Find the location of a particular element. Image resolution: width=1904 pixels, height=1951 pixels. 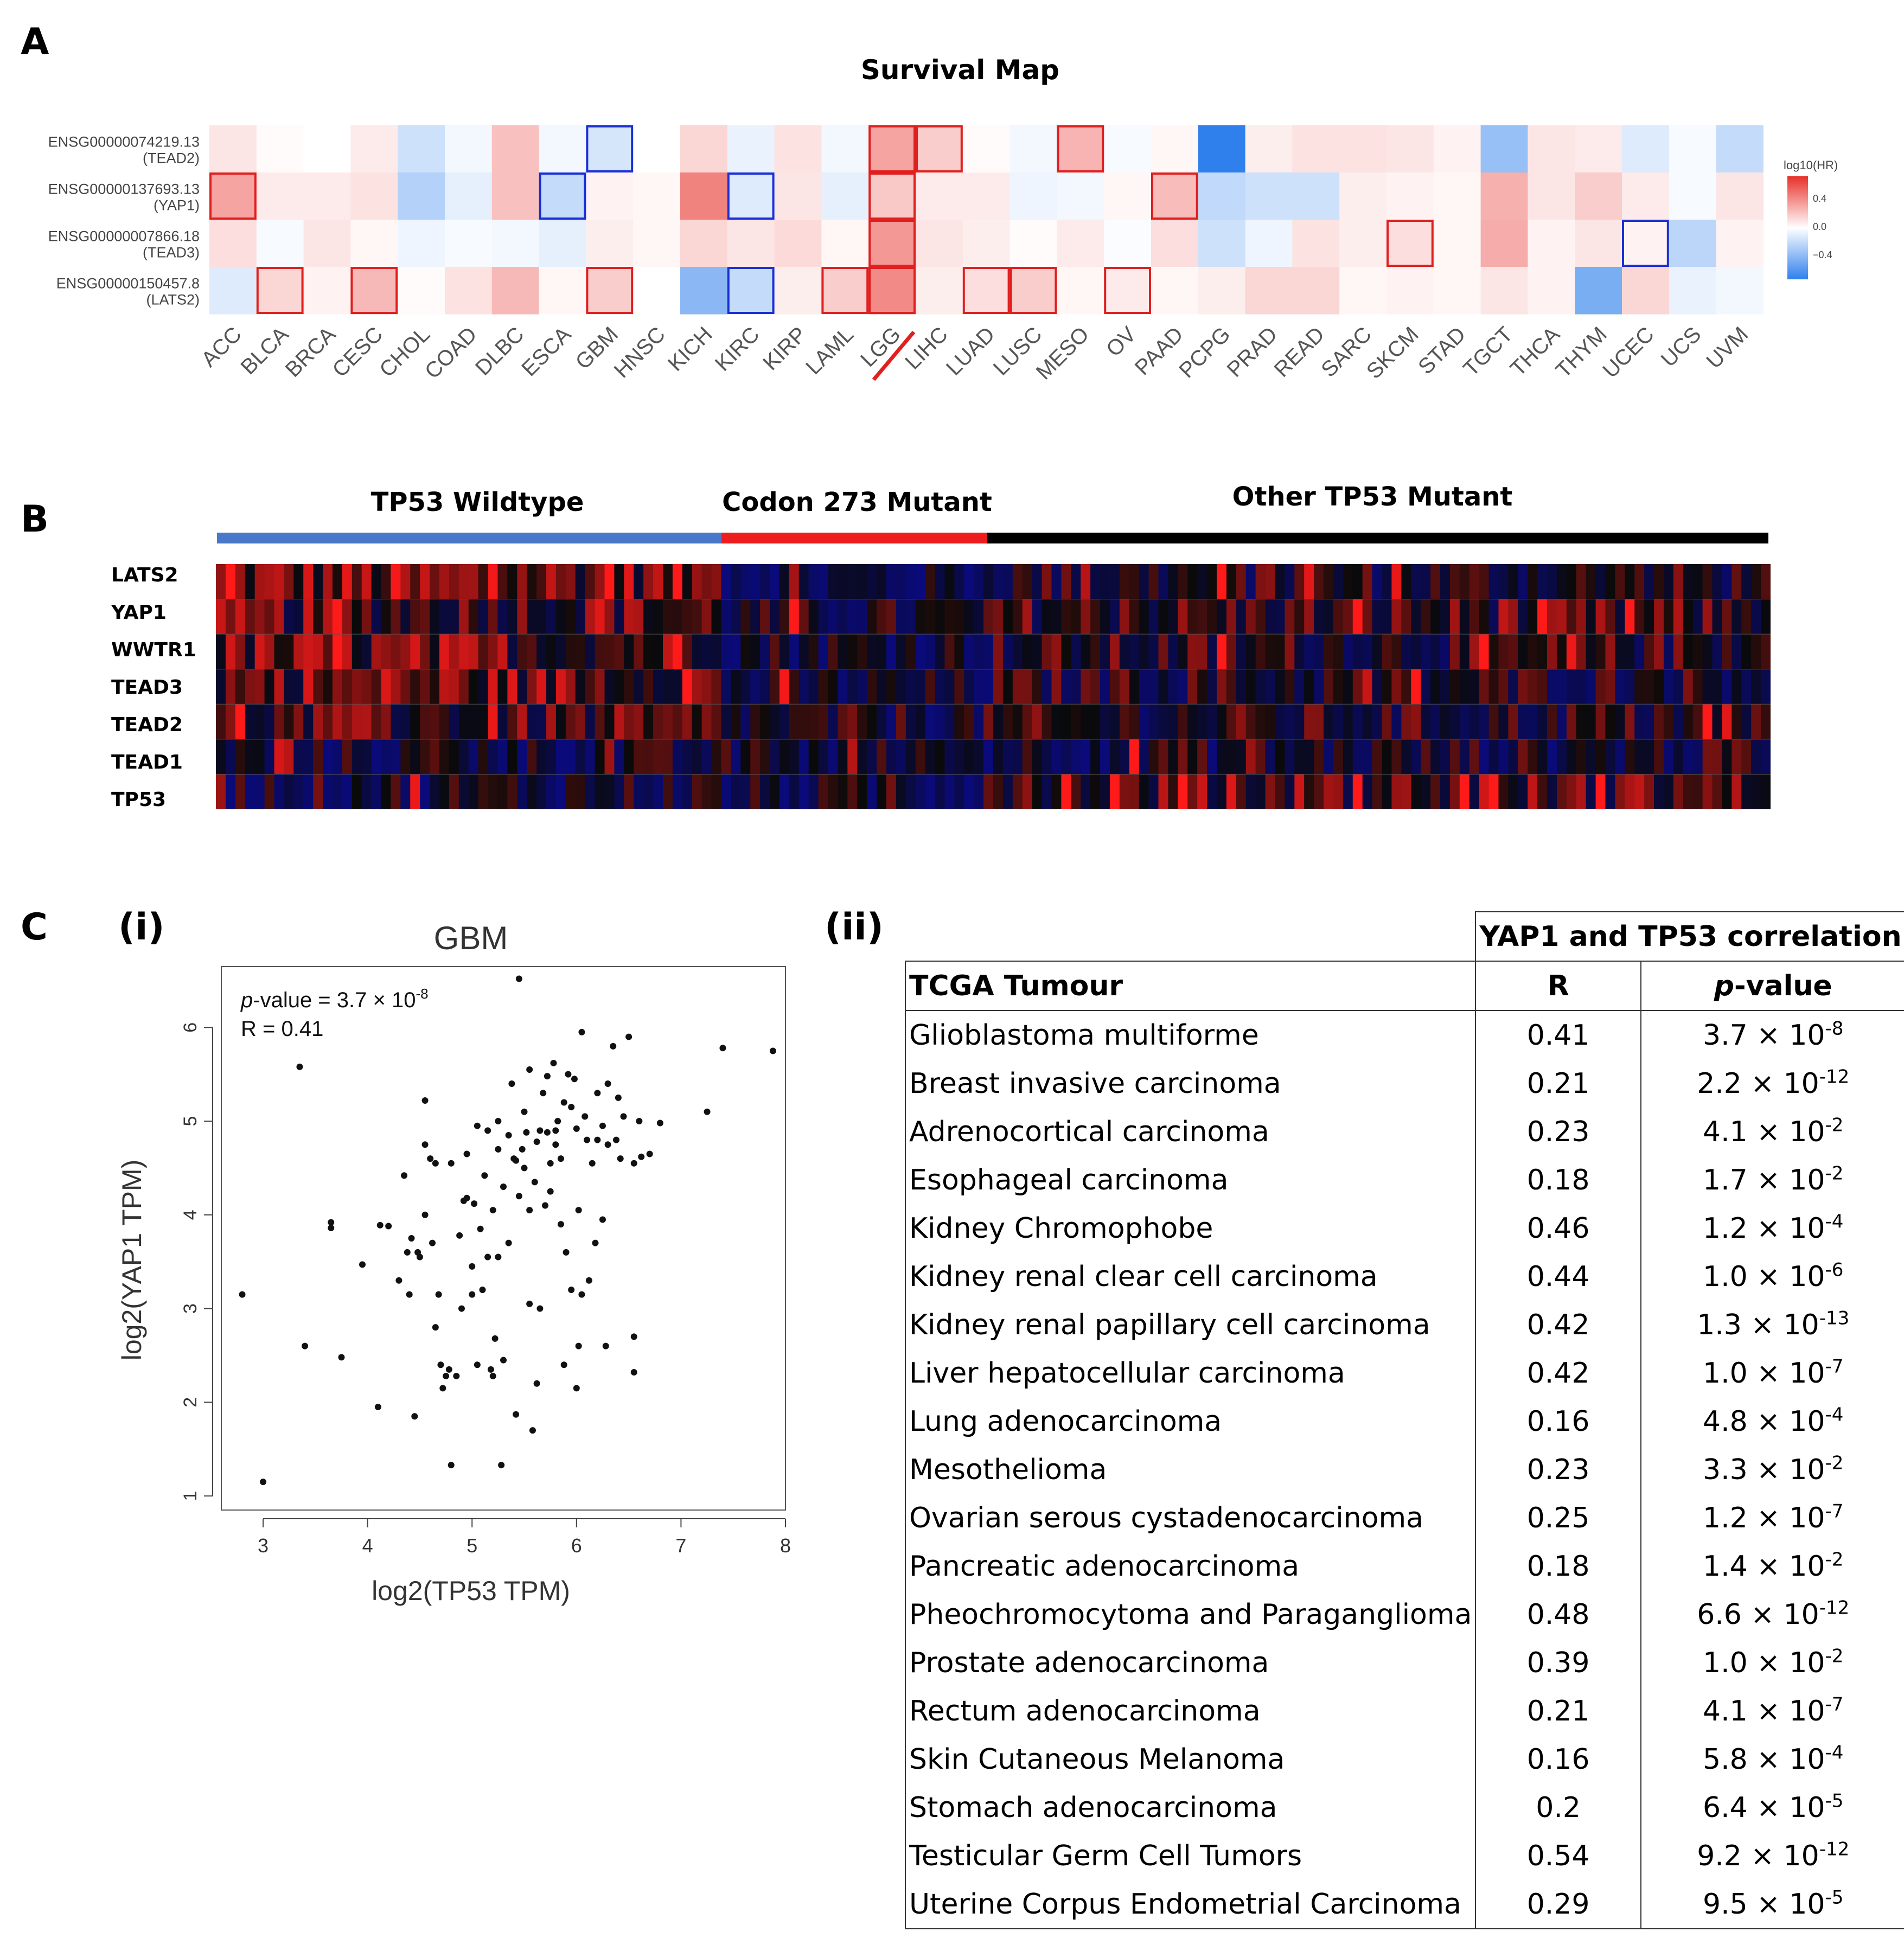

r-value-cell: 0.41 is located at coordinates (1558, 1035).